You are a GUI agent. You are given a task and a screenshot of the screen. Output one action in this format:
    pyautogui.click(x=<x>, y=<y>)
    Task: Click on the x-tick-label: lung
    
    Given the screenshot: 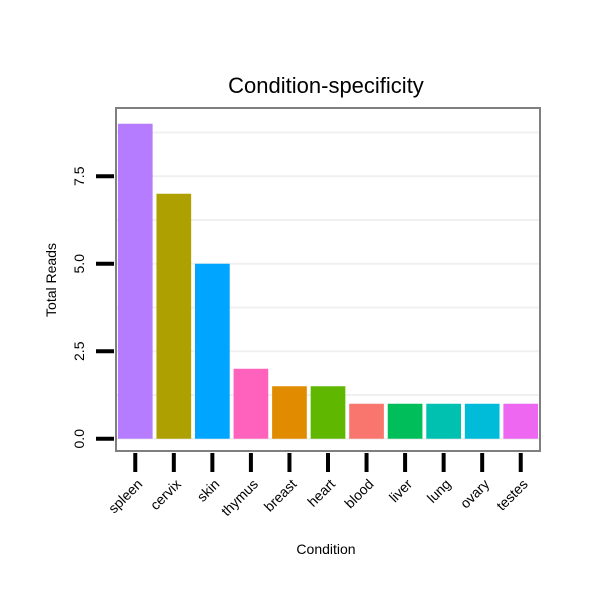 What is the action you would take?
    pyautogui.click(x=439, y=491)
    